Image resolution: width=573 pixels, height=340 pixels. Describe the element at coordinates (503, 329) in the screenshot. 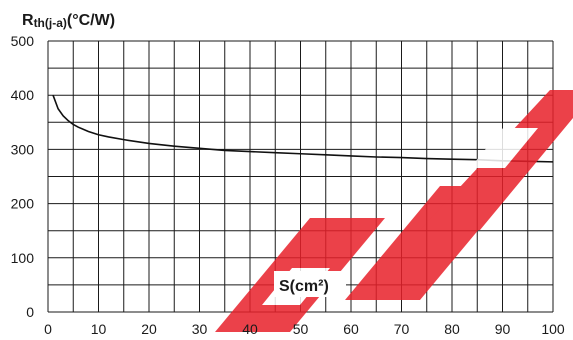

I see `x-tick-label: 90` at that location.